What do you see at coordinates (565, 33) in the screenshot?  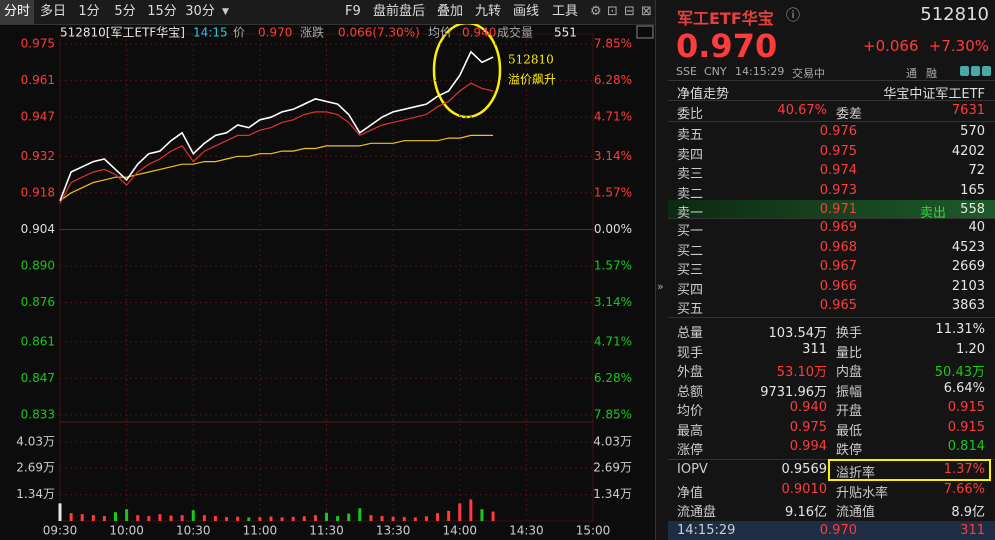 I see `header-vol: 551` at bounding box center [565, 33].